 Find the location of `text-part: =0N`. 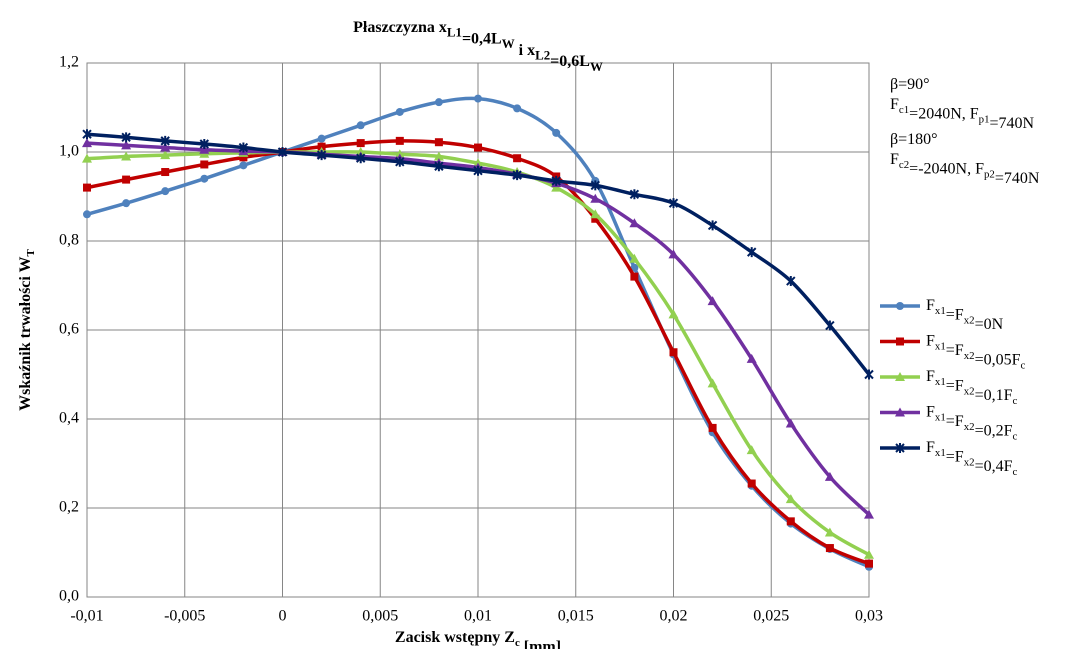

text-part: =0N is located at coordinates (989, 324).